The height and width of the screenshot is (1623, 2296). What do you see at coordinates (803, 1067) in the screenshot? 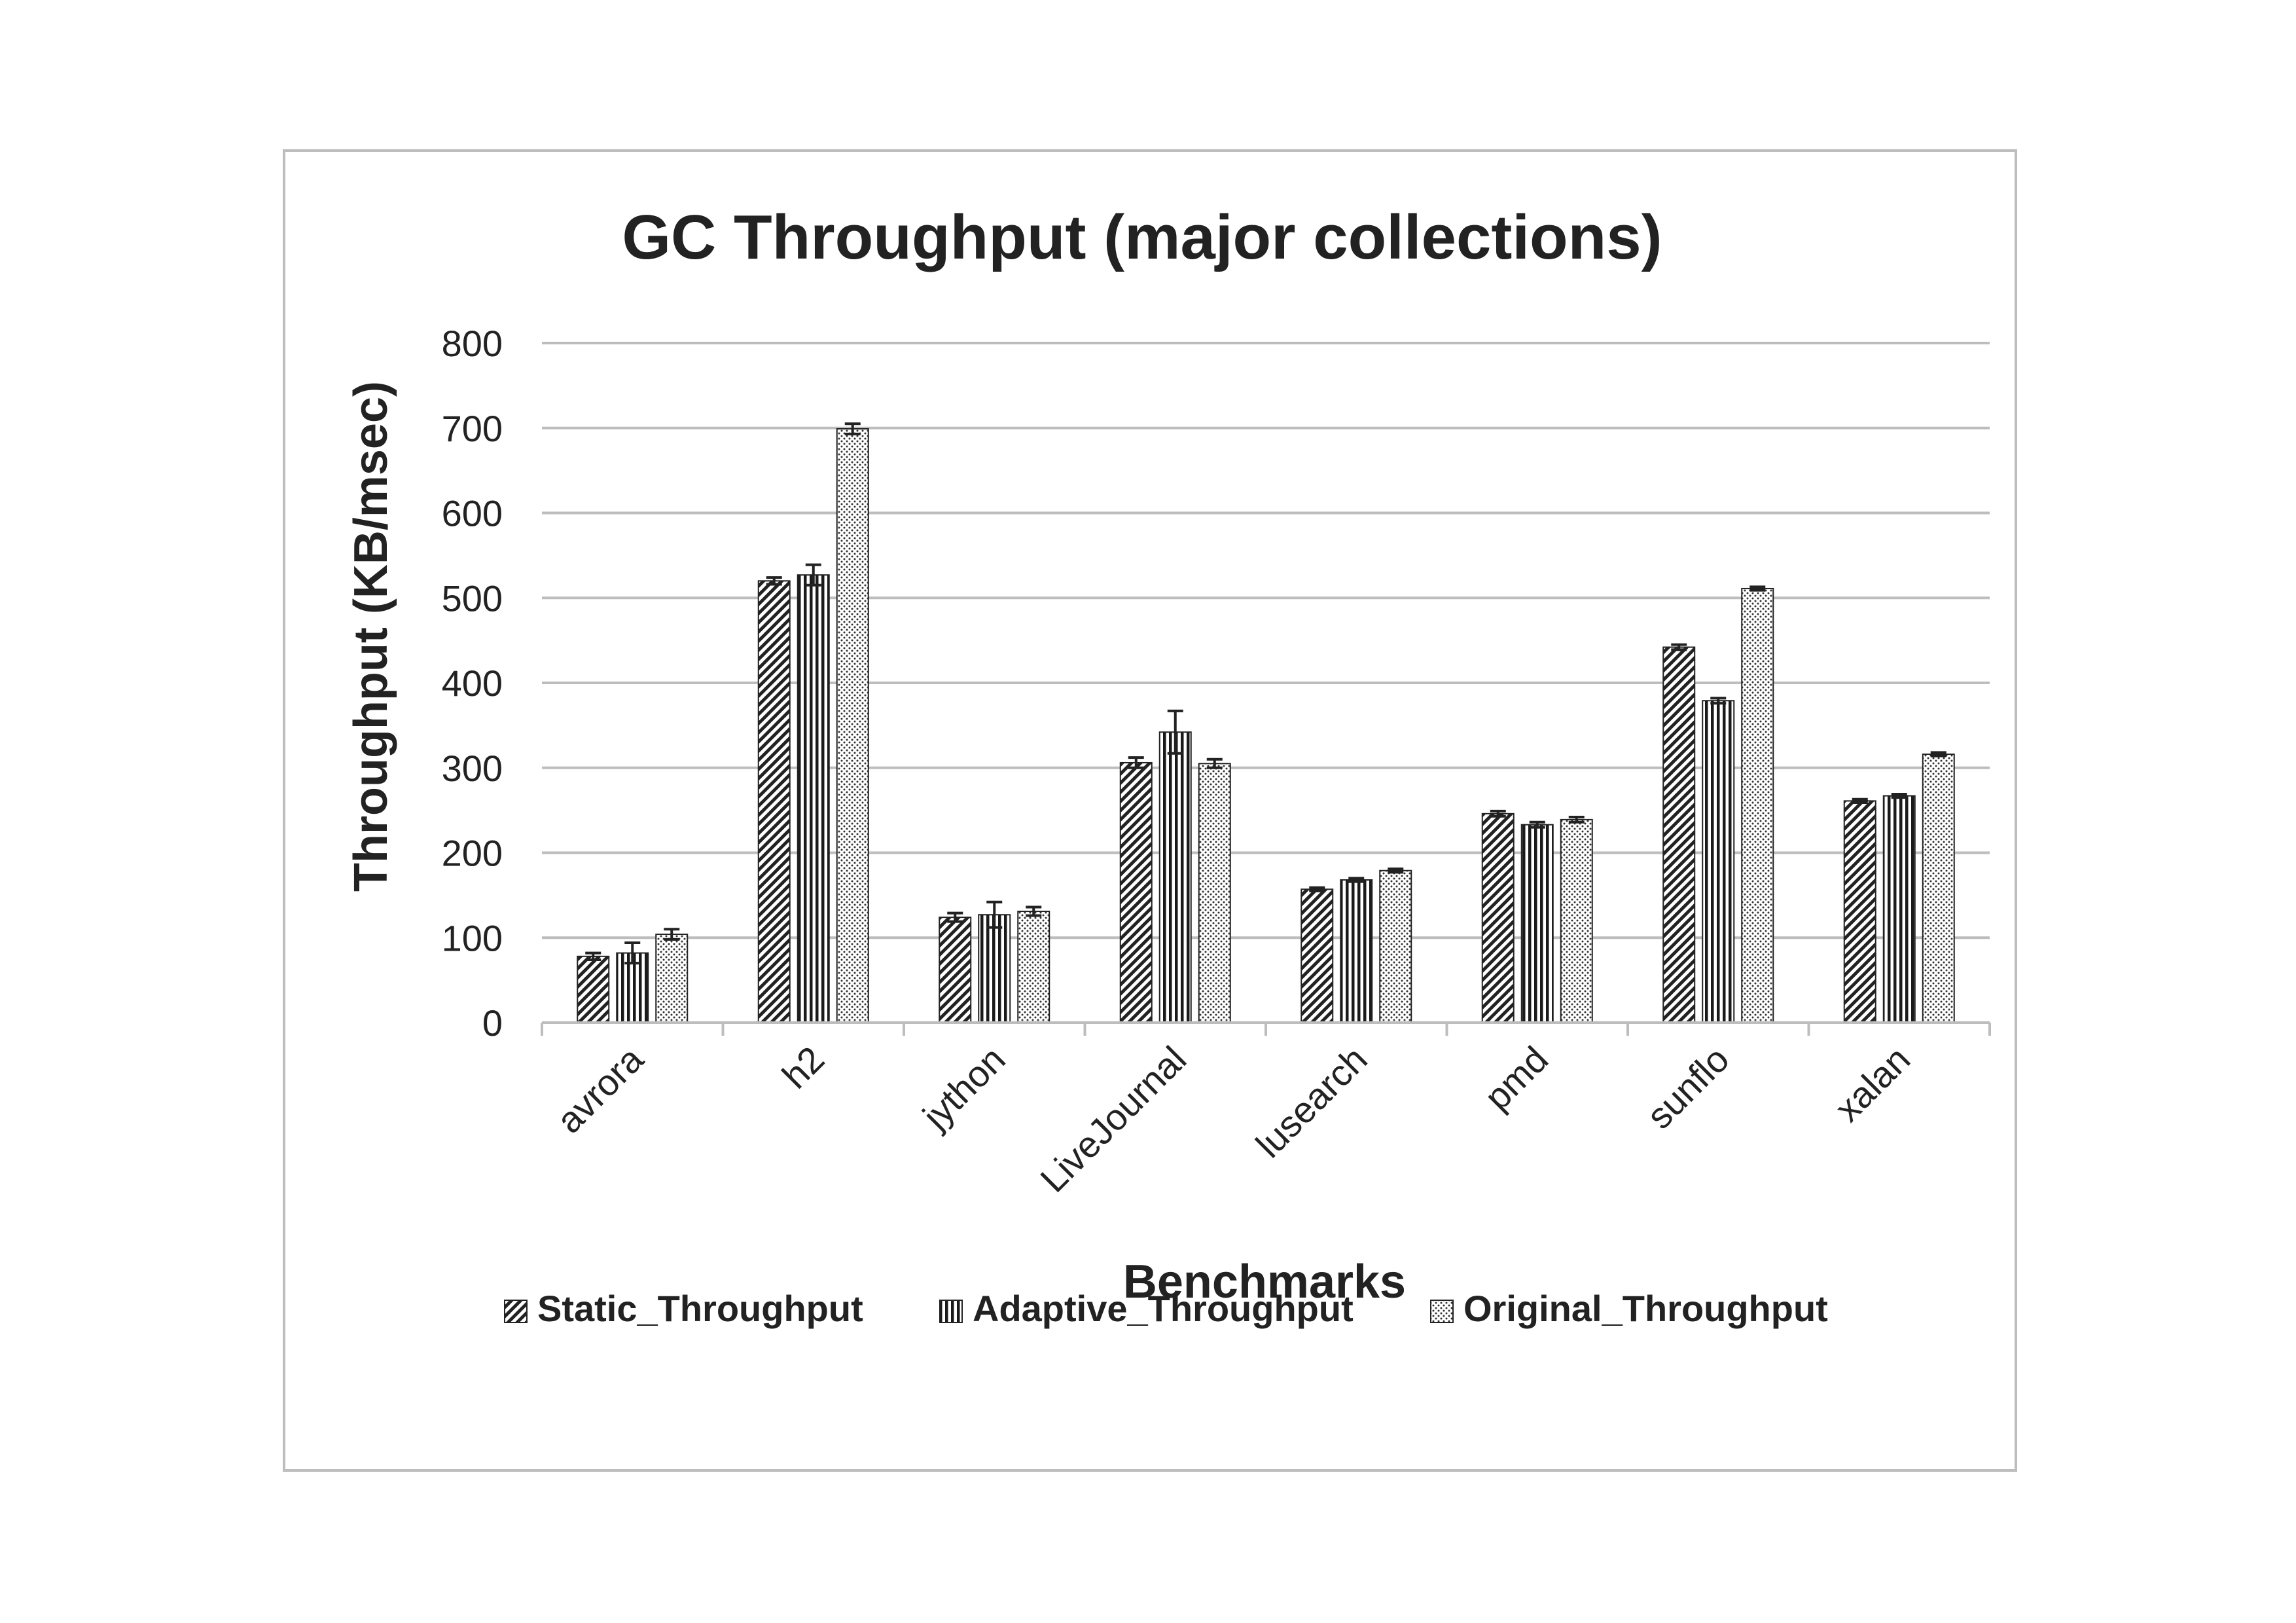
I see `x-tick-label-h2: h2` at bounding box center [803, 1067].